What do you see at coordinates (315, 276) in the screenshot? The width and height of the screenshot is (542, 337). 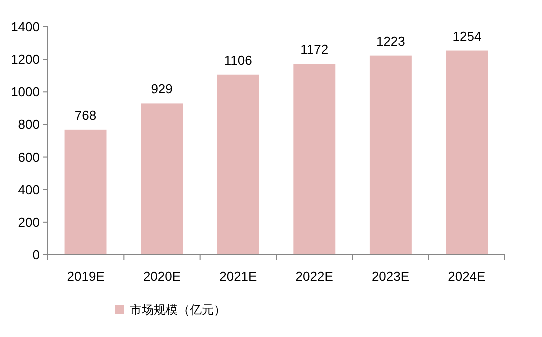 I see `x-tick-label: 2022E` at bounding box center [315, 276].